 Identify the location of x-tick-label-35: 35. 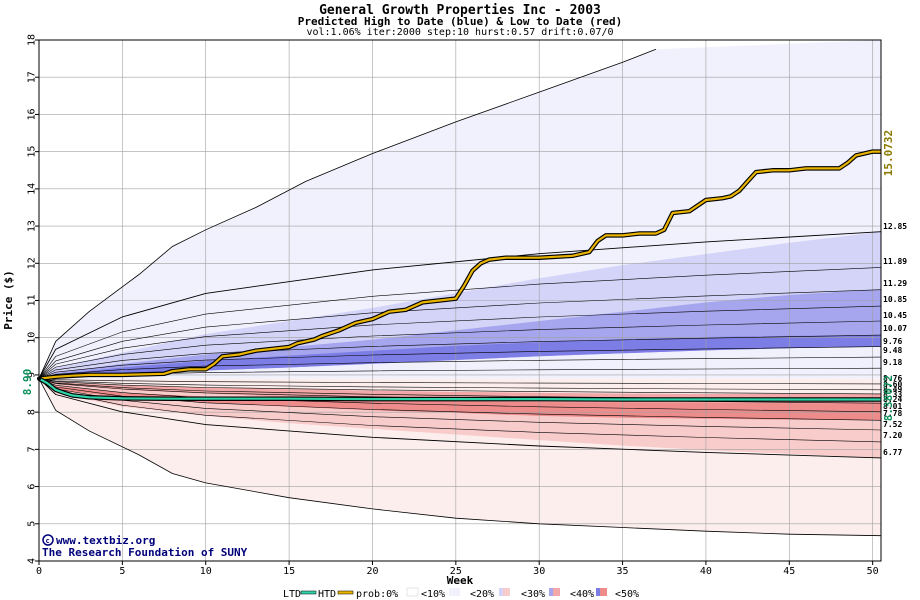
(623, 571).